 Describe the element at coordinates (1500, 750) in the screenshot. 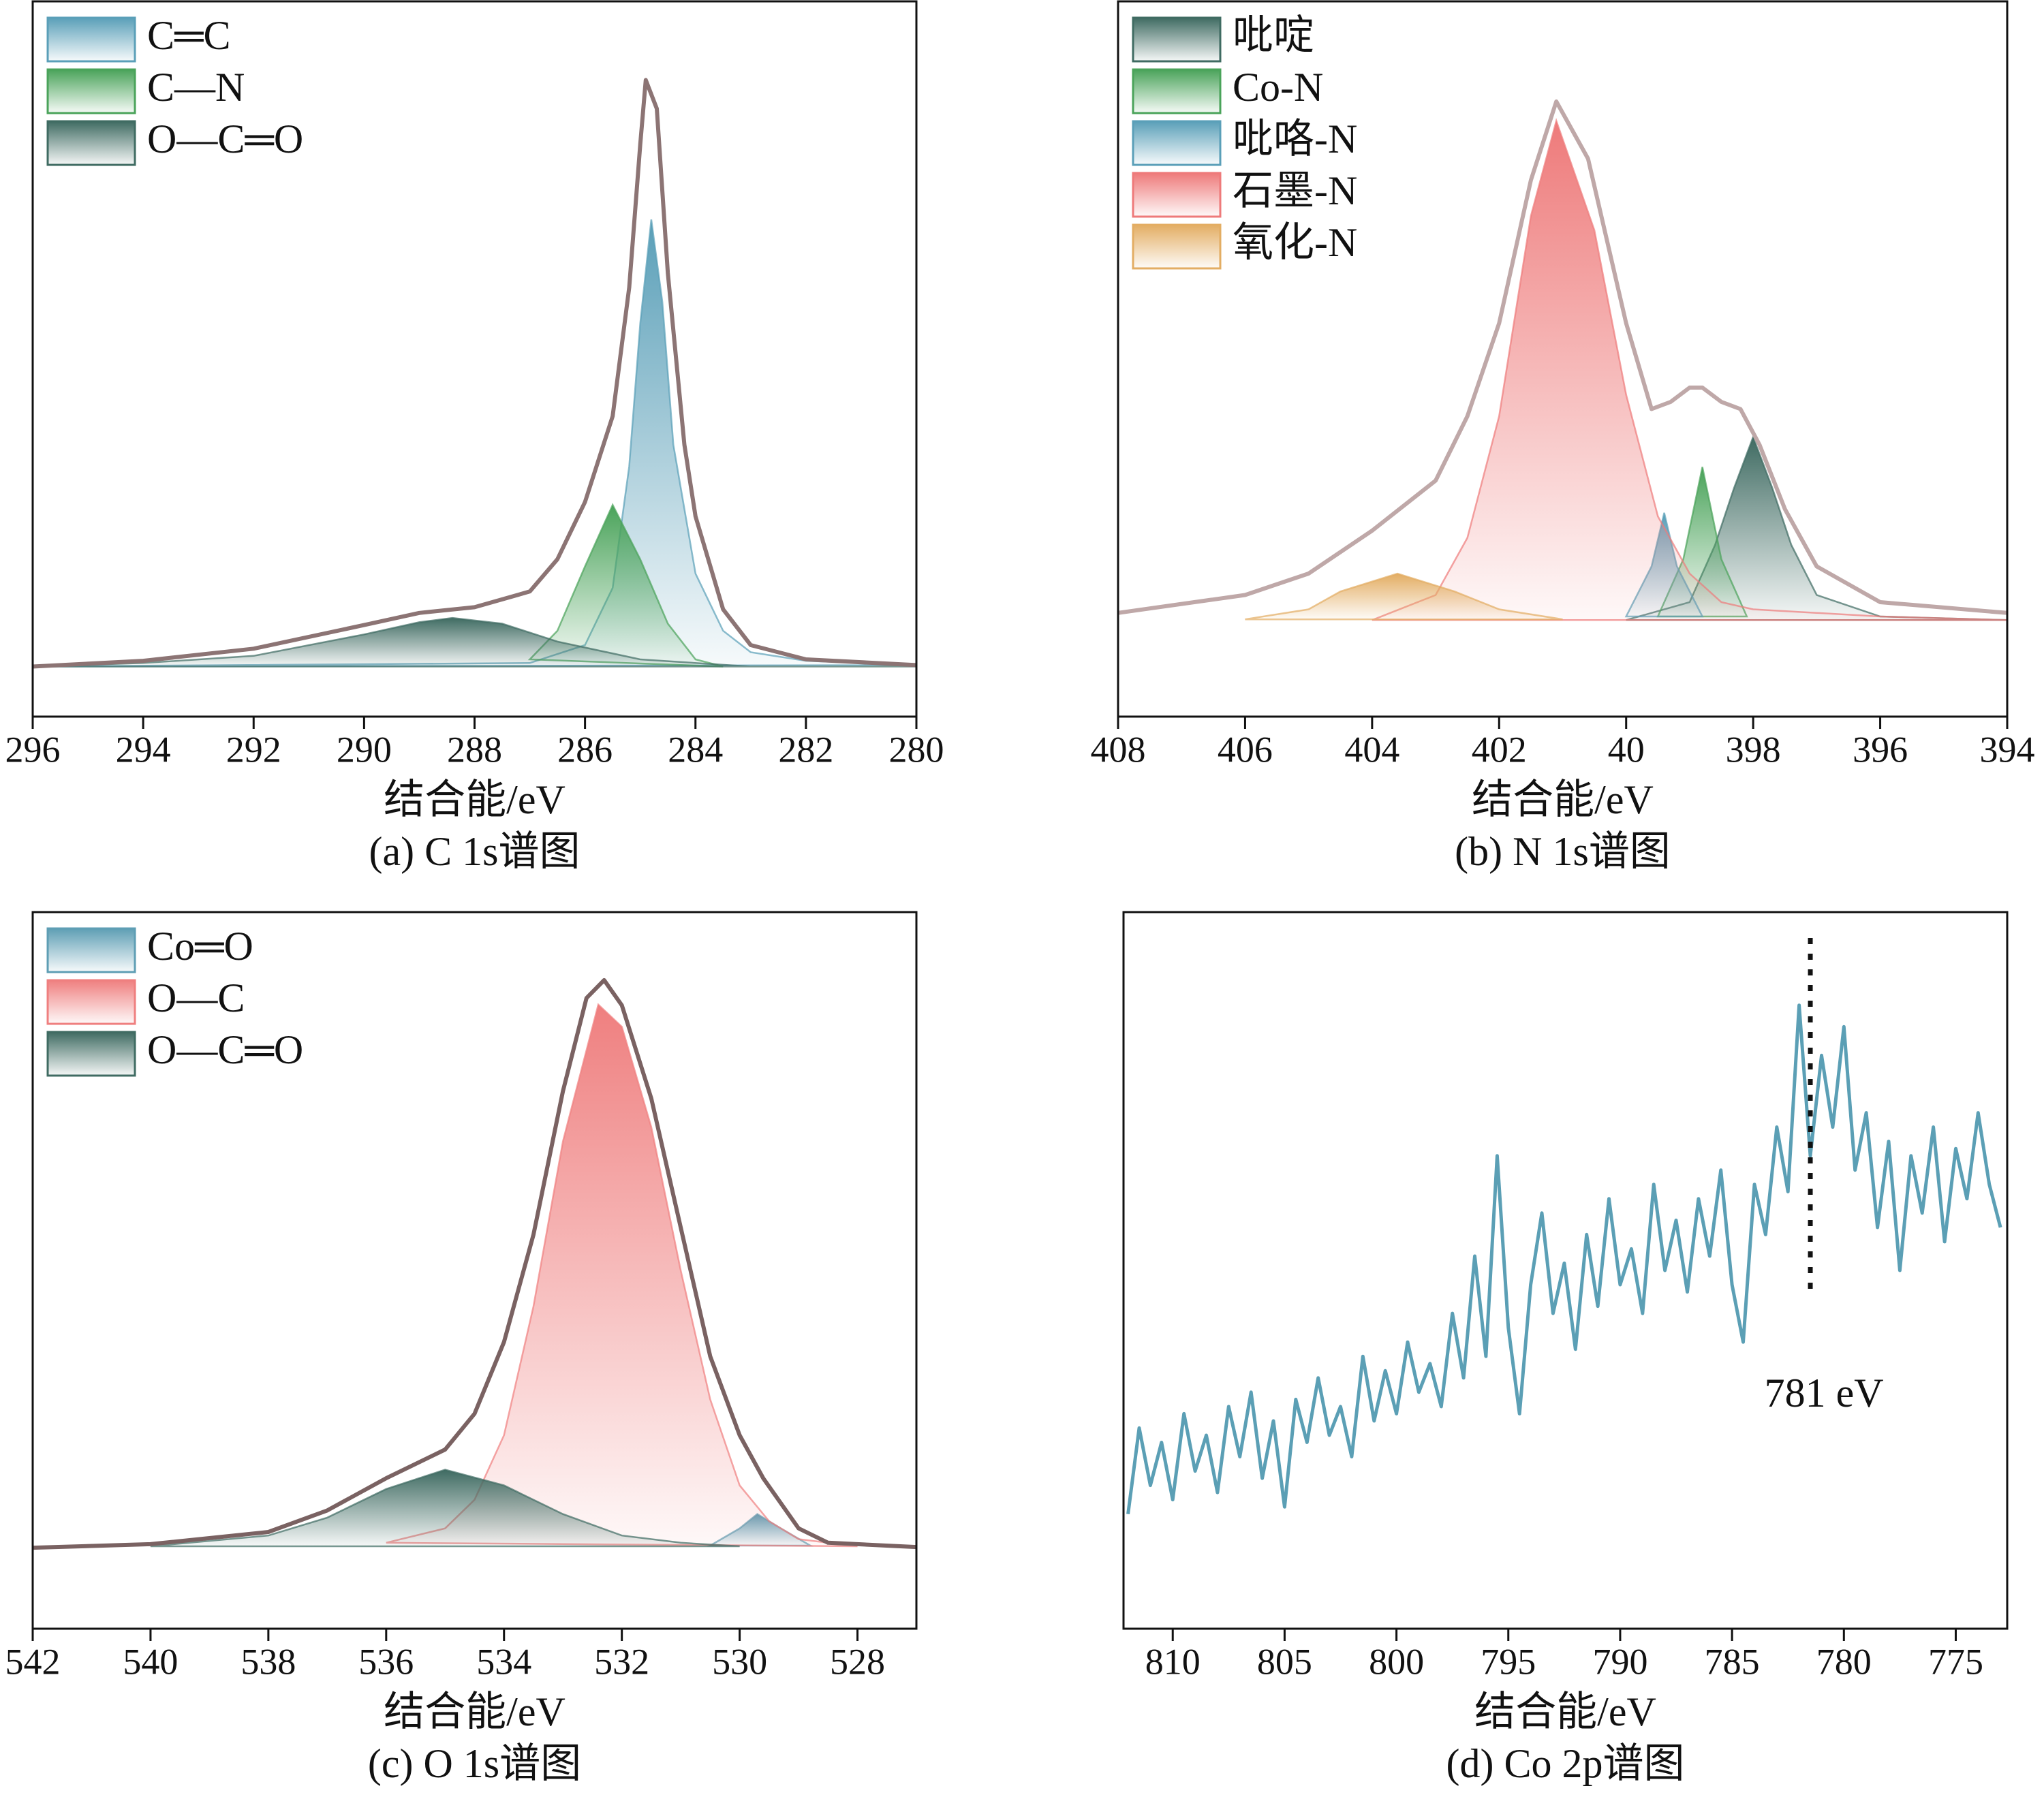

I see `x-tick-label: 402` at that location.